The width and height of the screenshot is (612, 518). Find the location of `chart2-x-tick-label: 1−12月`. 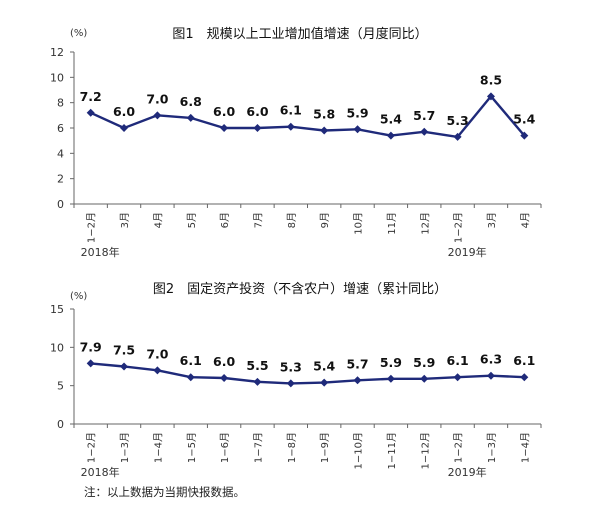

chart2-x-tick-label: 1−12月 is located at coordinates (425, 450).